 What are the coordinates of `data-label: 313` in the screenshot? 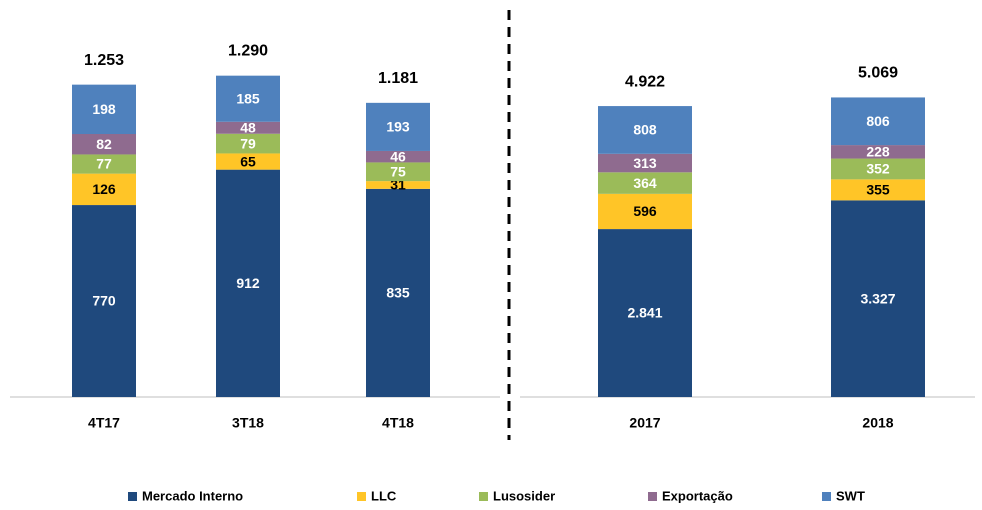 It's located at (645, 163).